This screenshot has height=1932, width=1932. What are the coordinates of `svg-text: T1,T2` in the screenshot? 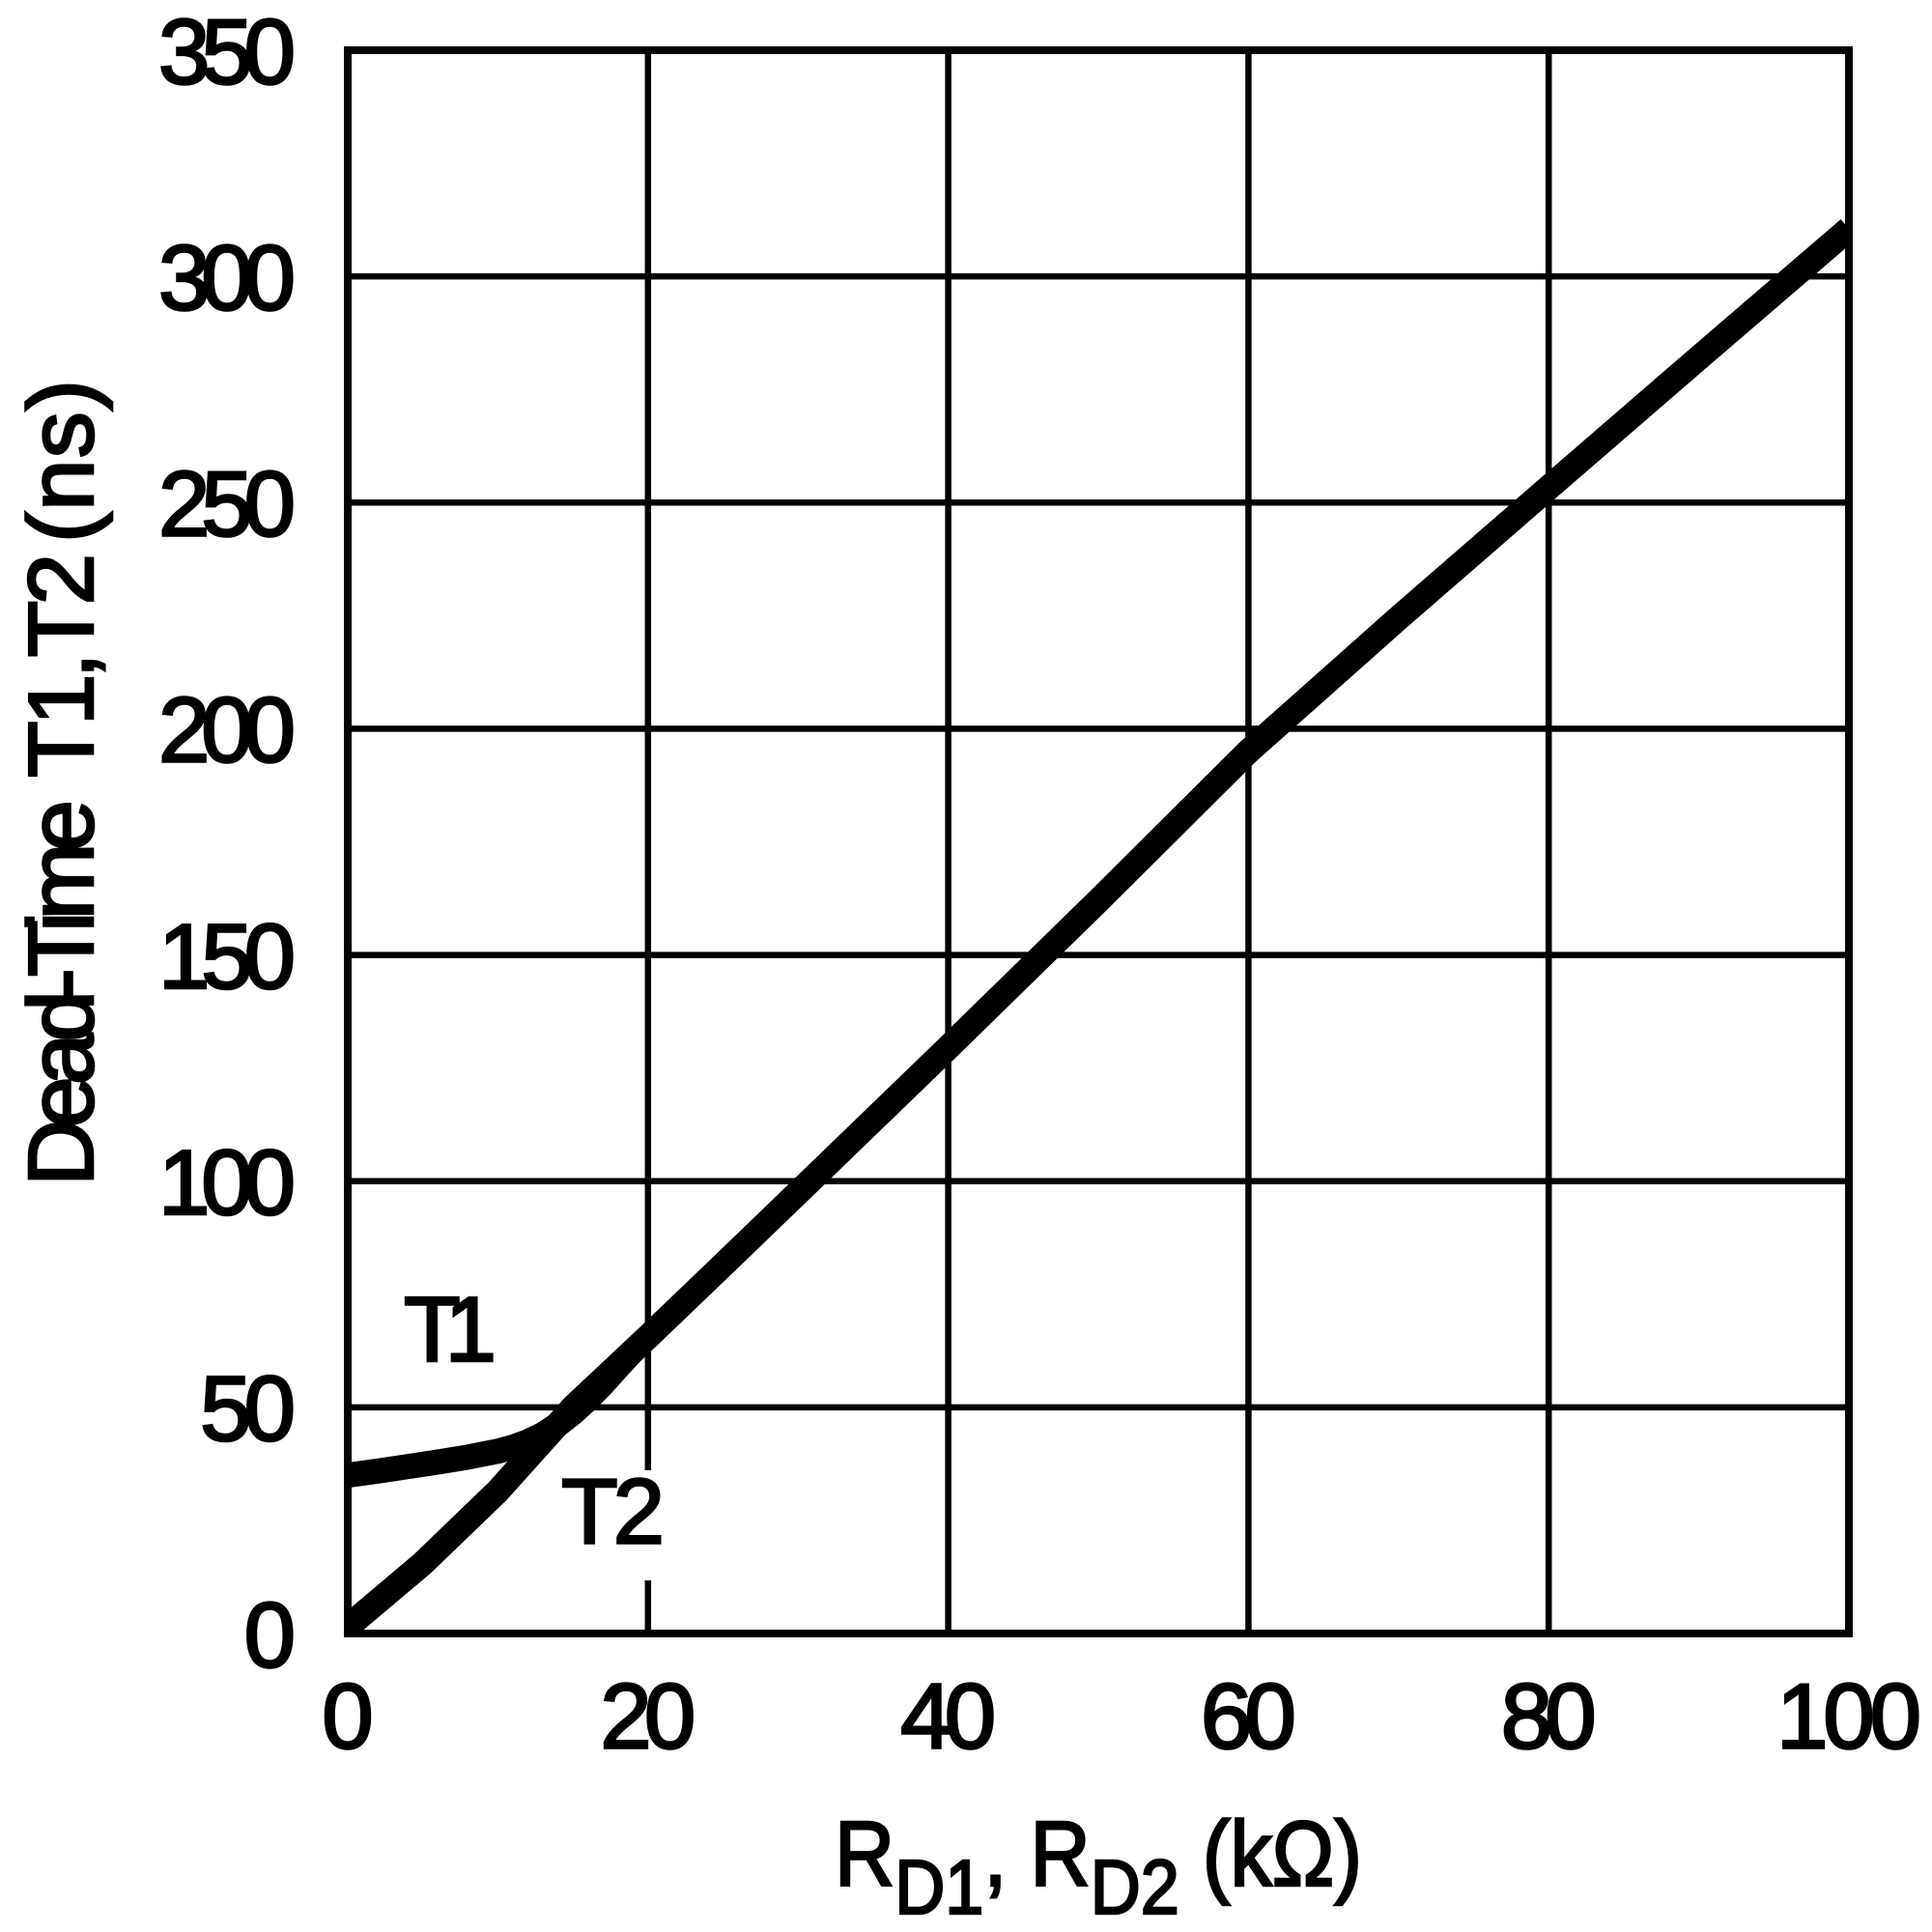 It's located at (61, 666).